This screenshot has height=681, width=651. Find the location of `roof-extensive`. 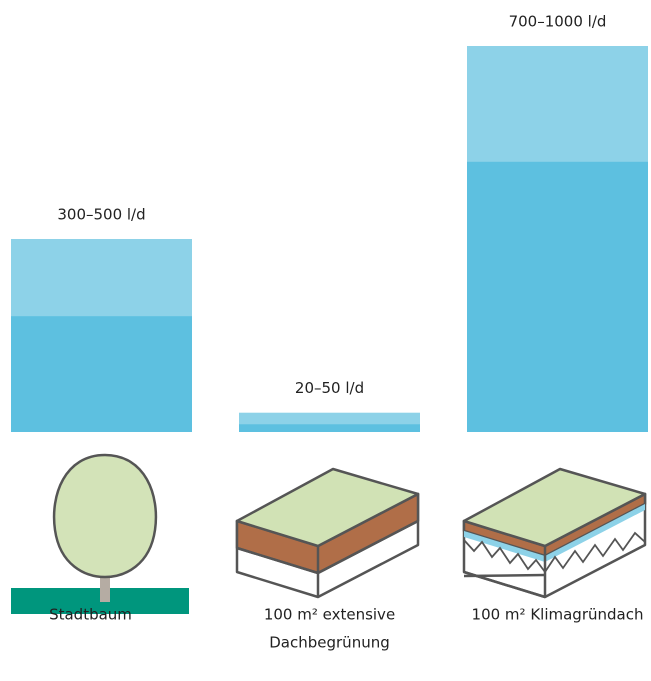

roof-extensive is located at coordinates (327, 533).